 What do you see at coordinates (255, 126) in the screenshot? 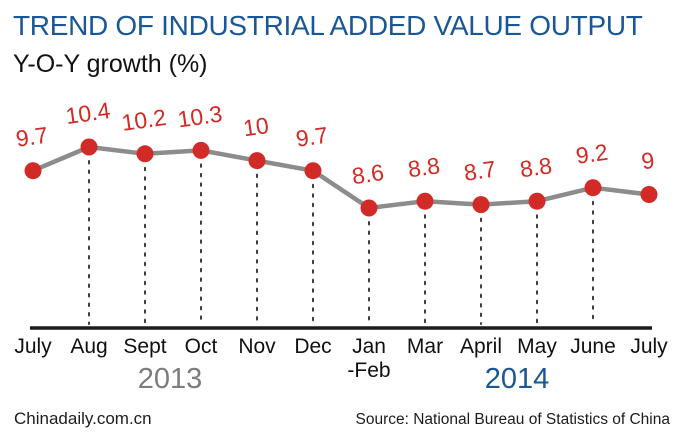
I see `data-point-label: 10` at bounding box center [255, 126].